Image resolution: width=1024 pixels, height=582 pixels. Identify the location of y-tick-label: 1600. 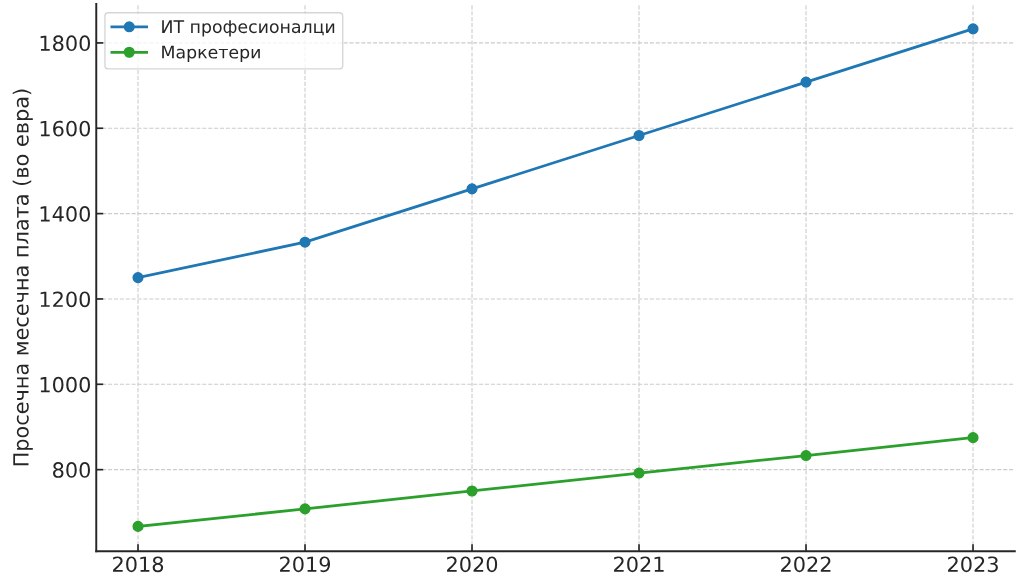
(65, 128).